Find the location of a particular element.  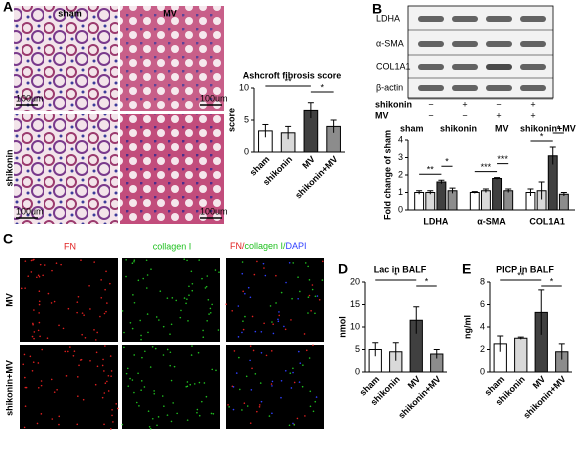

legend-label: sham is located at coordinates (412, 128).